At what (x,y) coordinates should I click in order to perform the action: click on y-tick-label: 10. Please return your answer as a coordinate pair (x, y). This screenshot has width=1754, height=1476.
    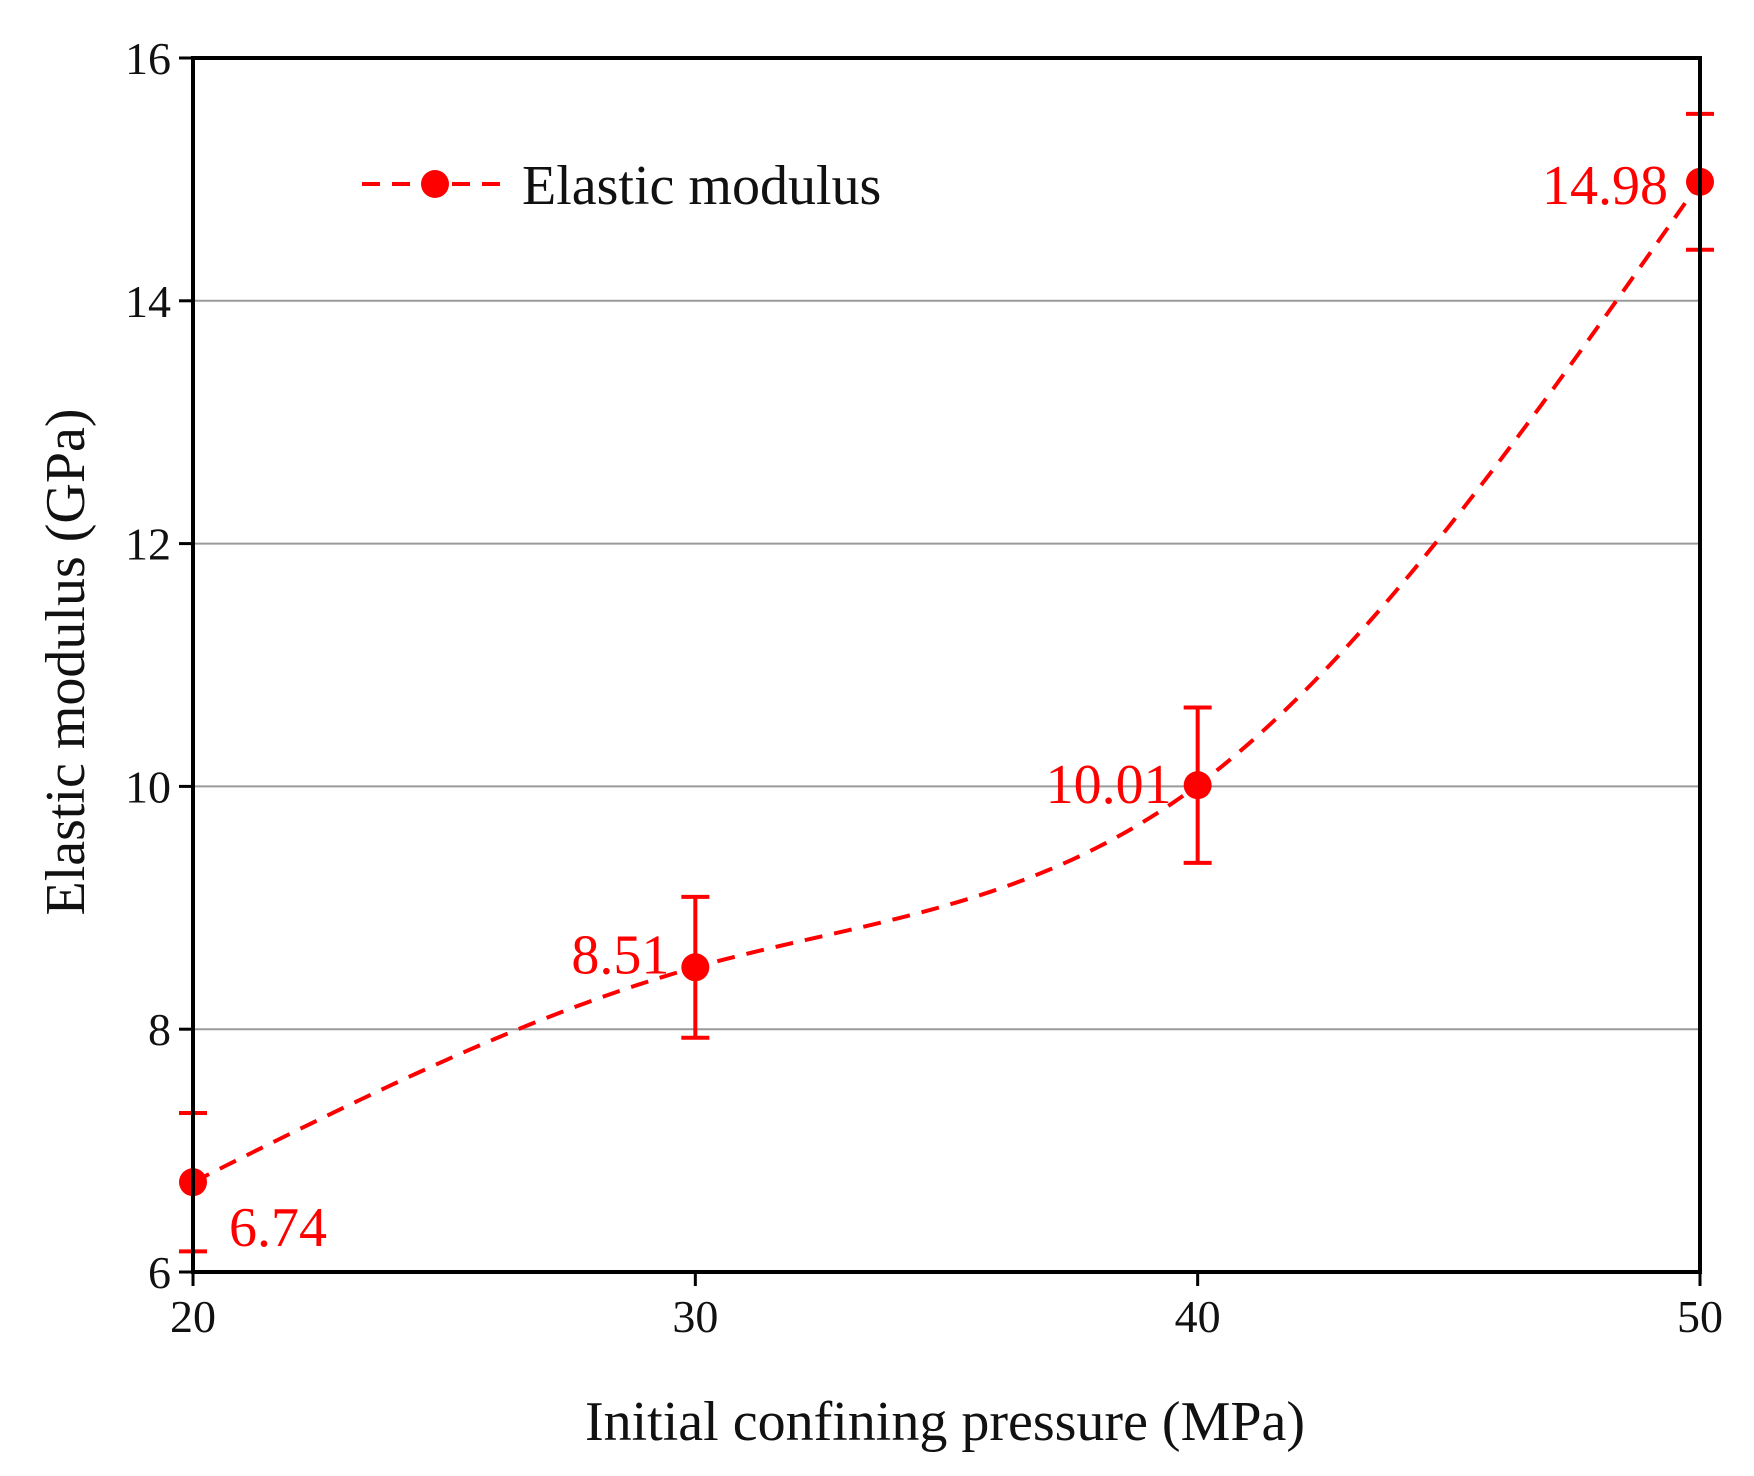
    Looking at the image, I should click on (148, 786).